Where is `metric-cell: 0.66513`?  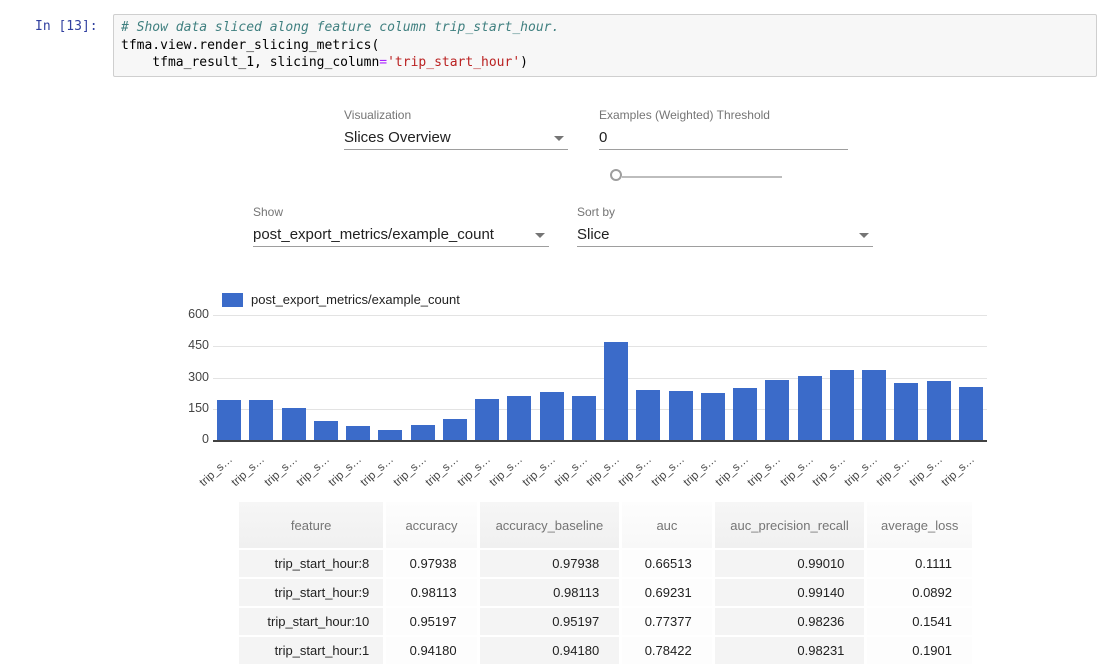 metric-cell: 0.66513 is located at coordinates (667, 563).